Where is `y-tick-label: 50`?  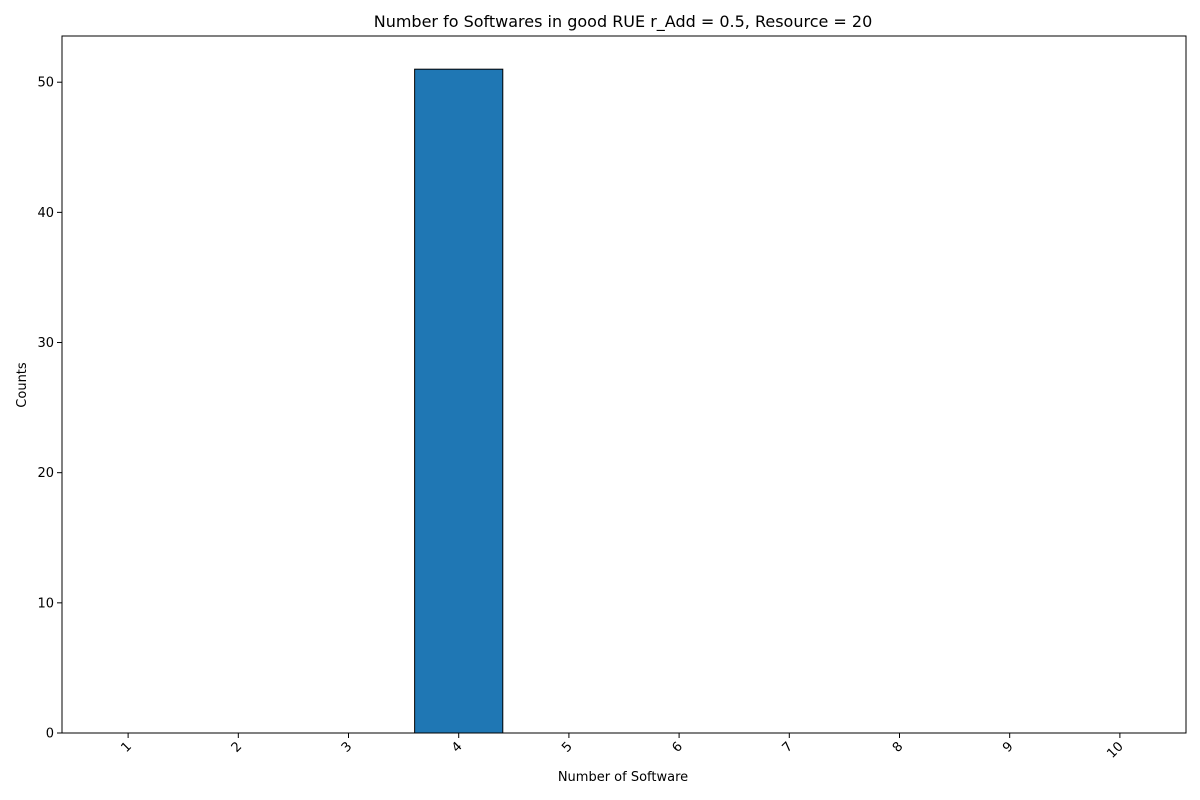
y-tick-label: 50 is located at coordinates (45, 83).